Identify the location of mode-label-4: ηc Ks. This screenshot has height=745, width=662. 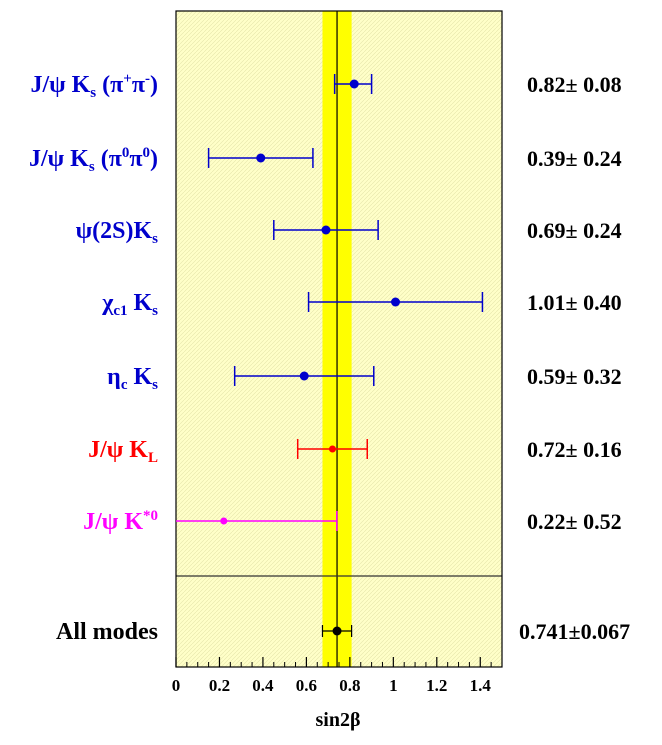
(132, 378).